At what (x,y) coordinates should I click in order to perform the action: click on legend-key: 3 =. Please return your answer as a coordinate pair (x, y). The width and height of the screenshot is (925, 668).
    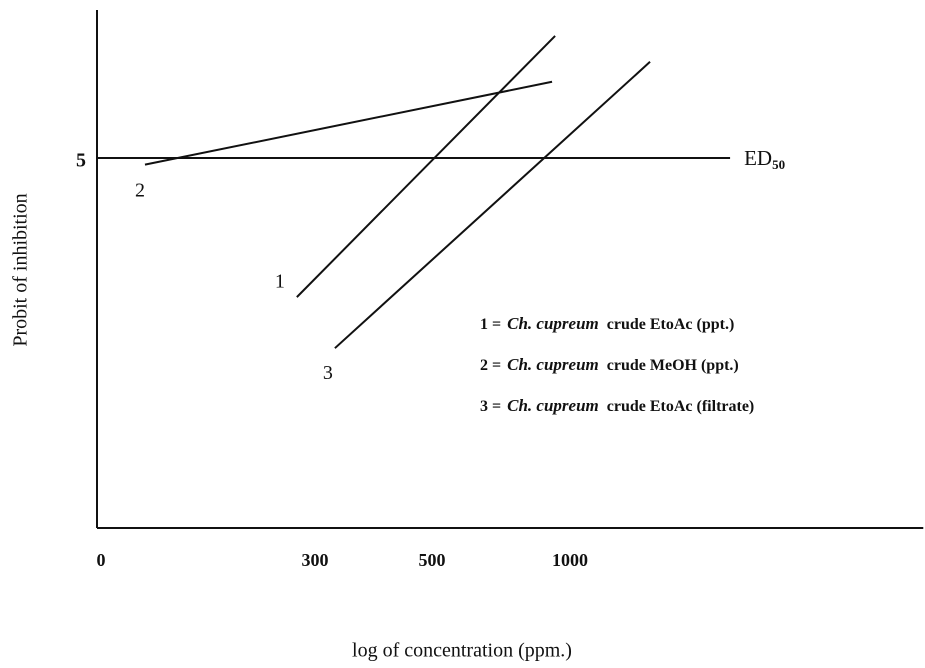
    Looking at the image, I should click on (490, 406).